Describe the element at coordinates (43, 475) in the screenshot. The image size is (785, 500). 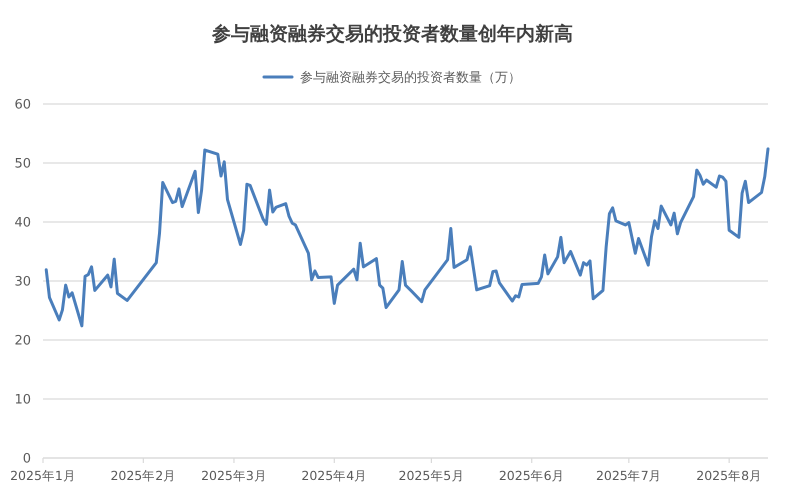
I see `x-tick-label: 2025年1月` at that location.